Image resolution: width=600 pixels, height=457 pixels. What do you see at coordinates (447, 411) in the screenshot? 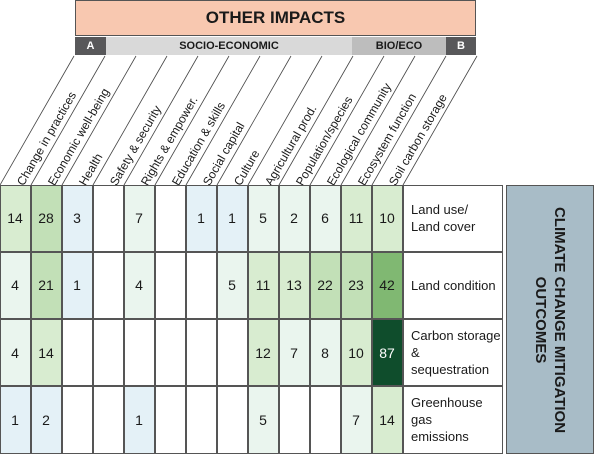
I see `row-label-line: Greenhouse gas` at bounding box center [447, 411].